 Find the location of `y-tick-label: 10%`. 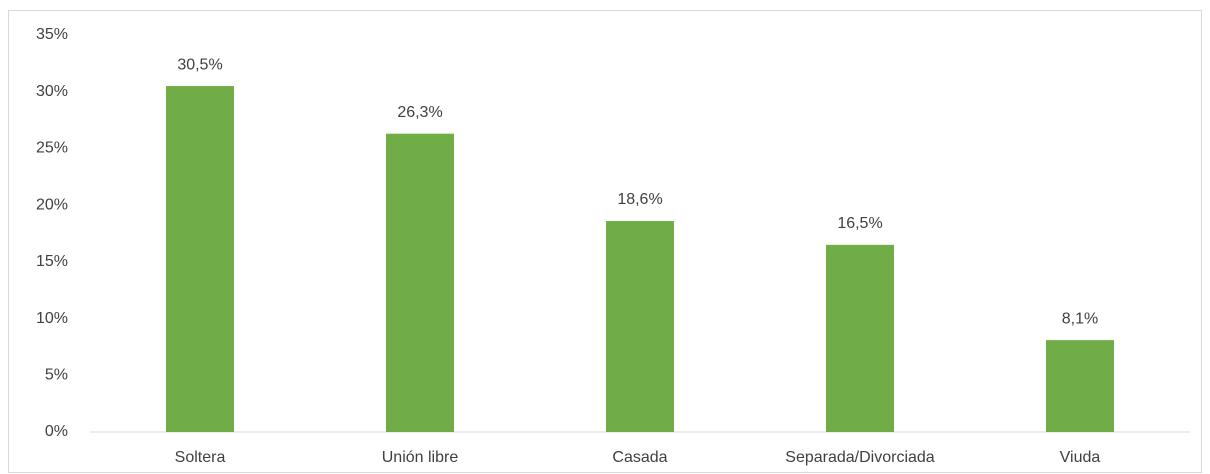

y-tick-label: 10% is located at coordinates (52, 318).